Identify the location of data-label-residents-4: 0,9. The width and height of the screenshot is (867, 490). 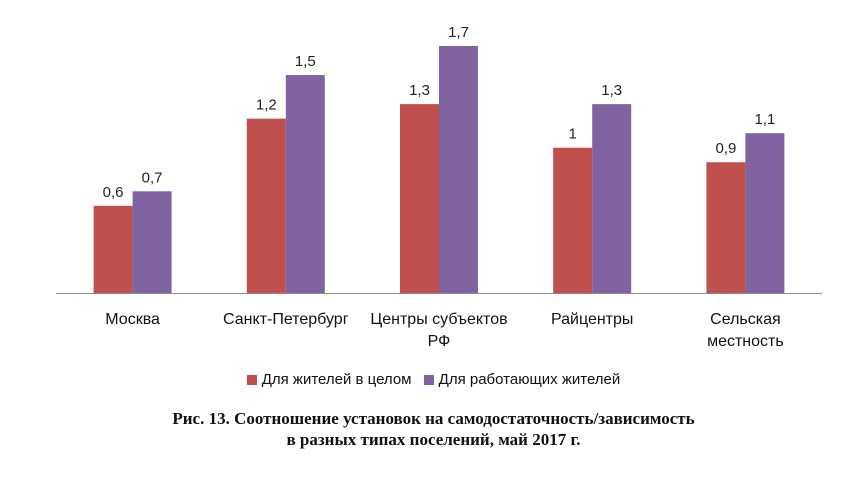
(725, 148).